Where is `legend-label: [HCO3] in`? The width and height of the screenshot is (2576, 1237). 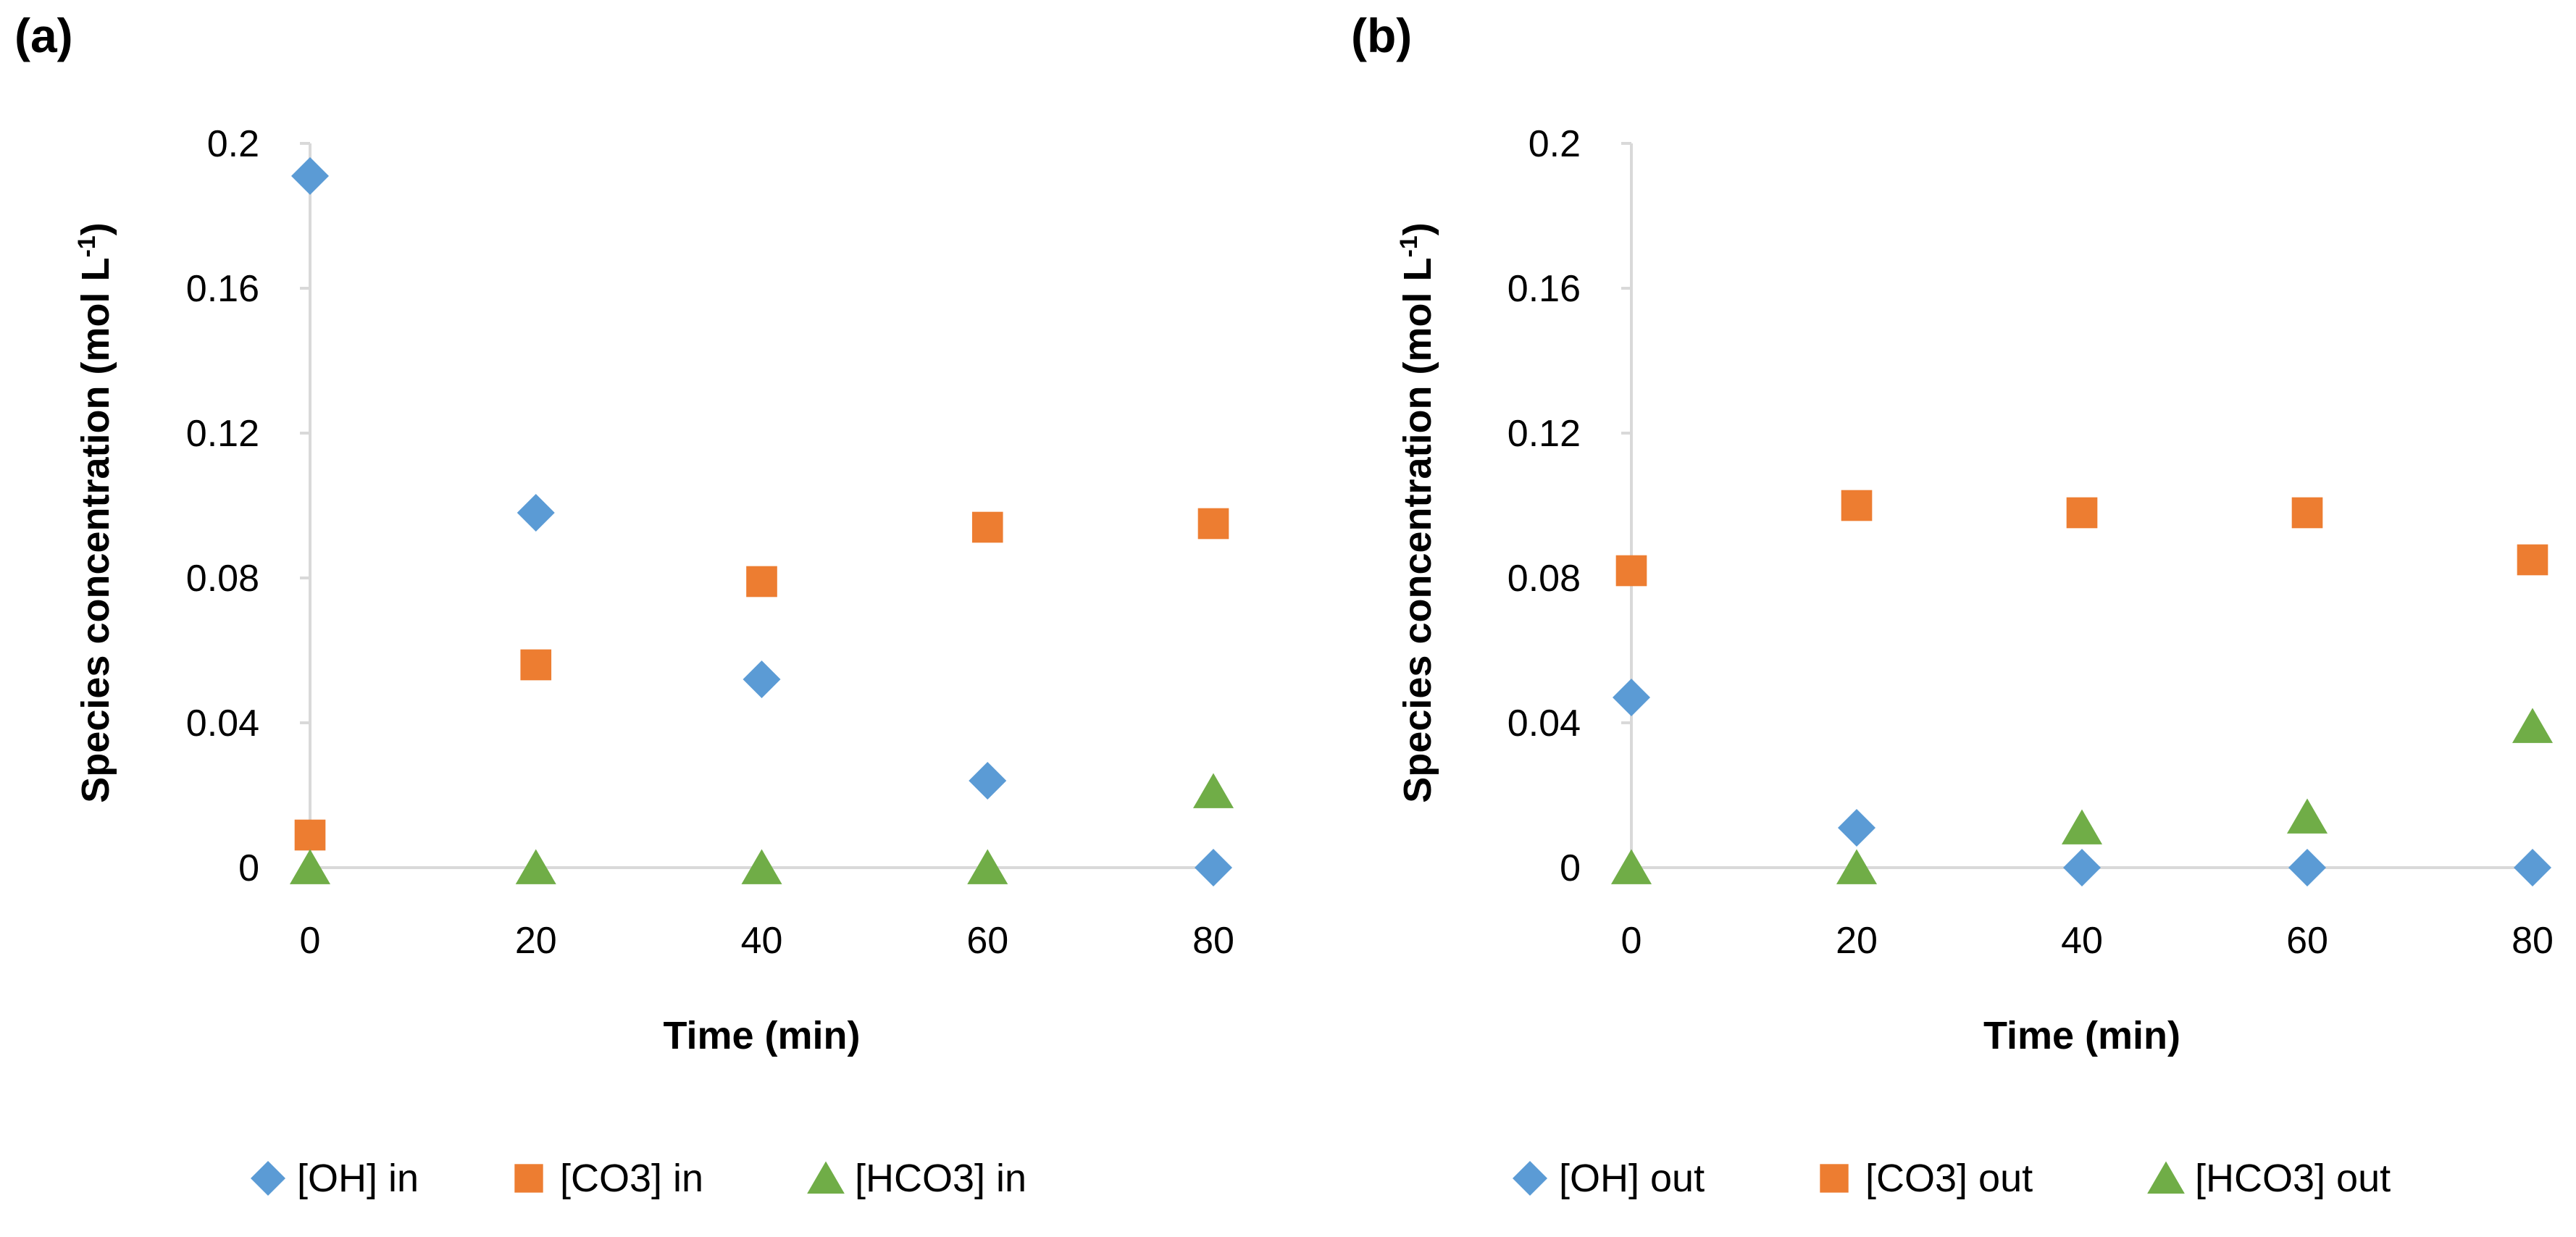 legend-label: [HCO3] in is located at coordinates (940, 1178).